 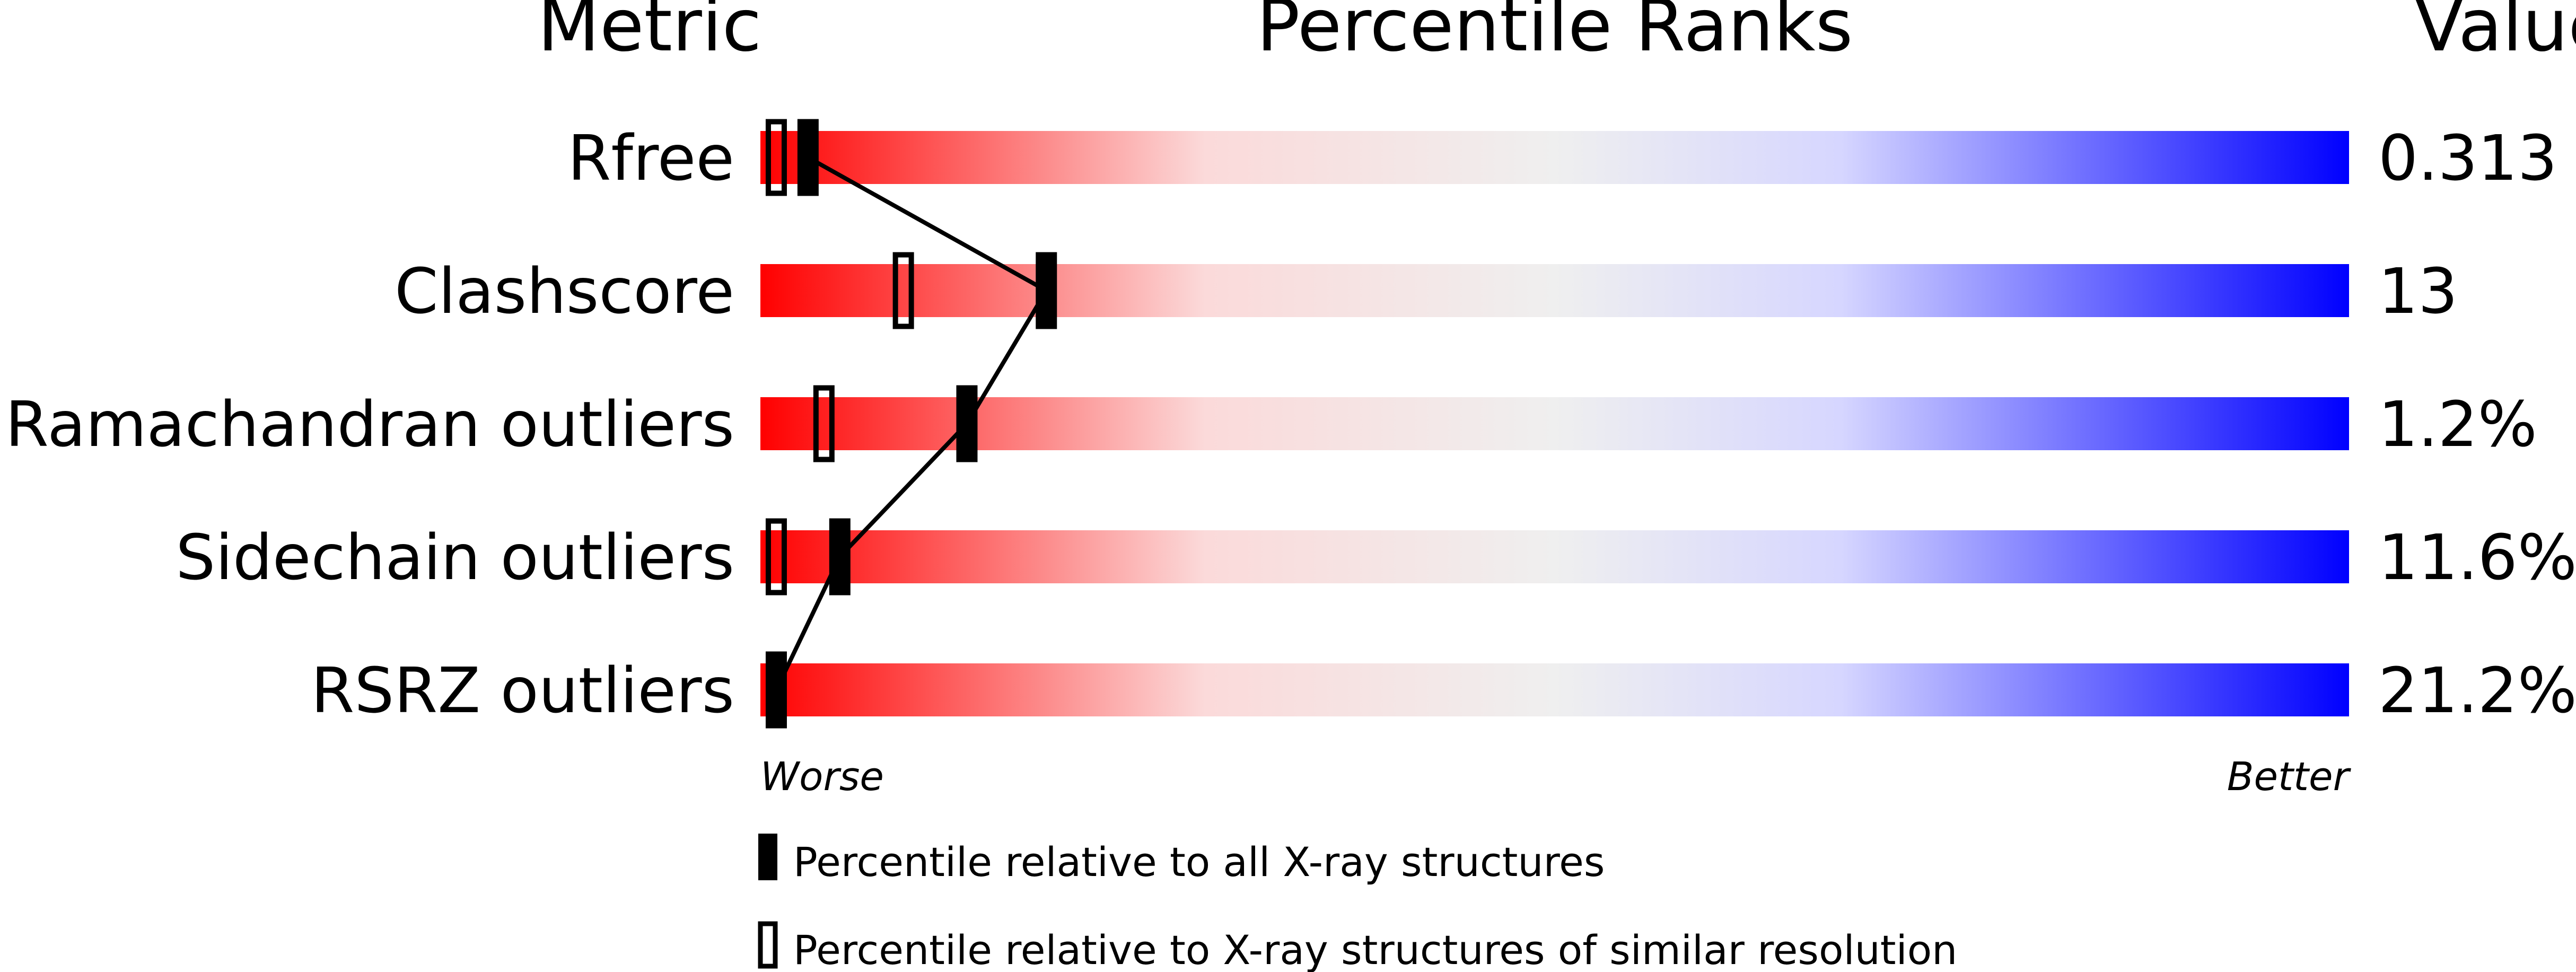 What do you see at coordinates (2495, 34) in the screenshot?
I see `header-value: Value` at bounding box center [2495, 34].